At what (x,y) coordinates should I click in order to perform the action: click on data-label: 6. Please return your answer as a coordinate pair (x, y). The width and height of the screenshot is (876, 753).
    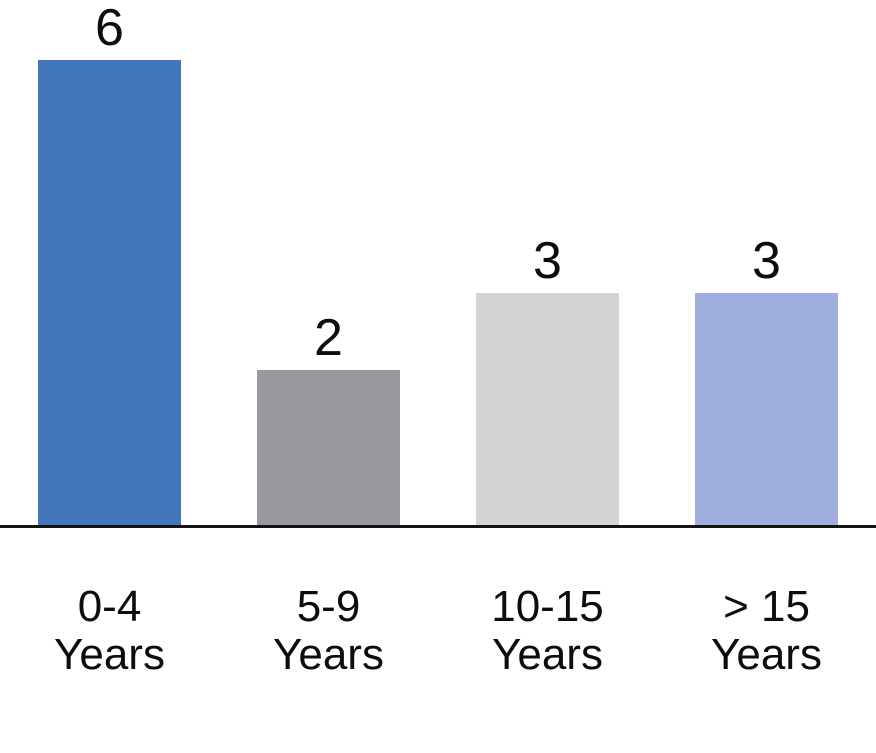
    Looking at the image, I should click on (109, 28).